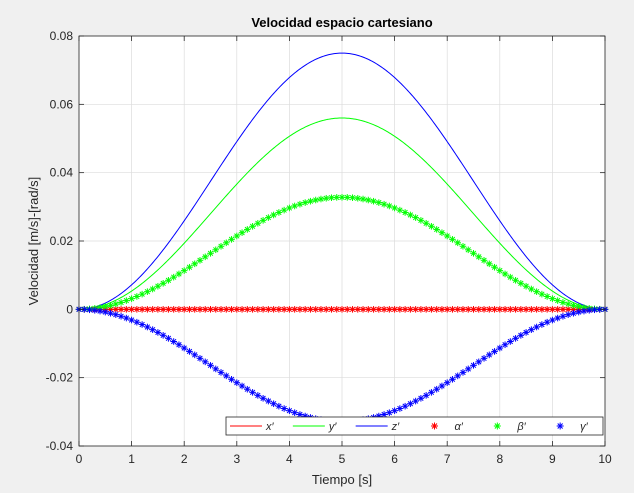  Describe the element at coordinates (62, 36) in the screenshot. I see `y-tick-label: 0.08` at that location.